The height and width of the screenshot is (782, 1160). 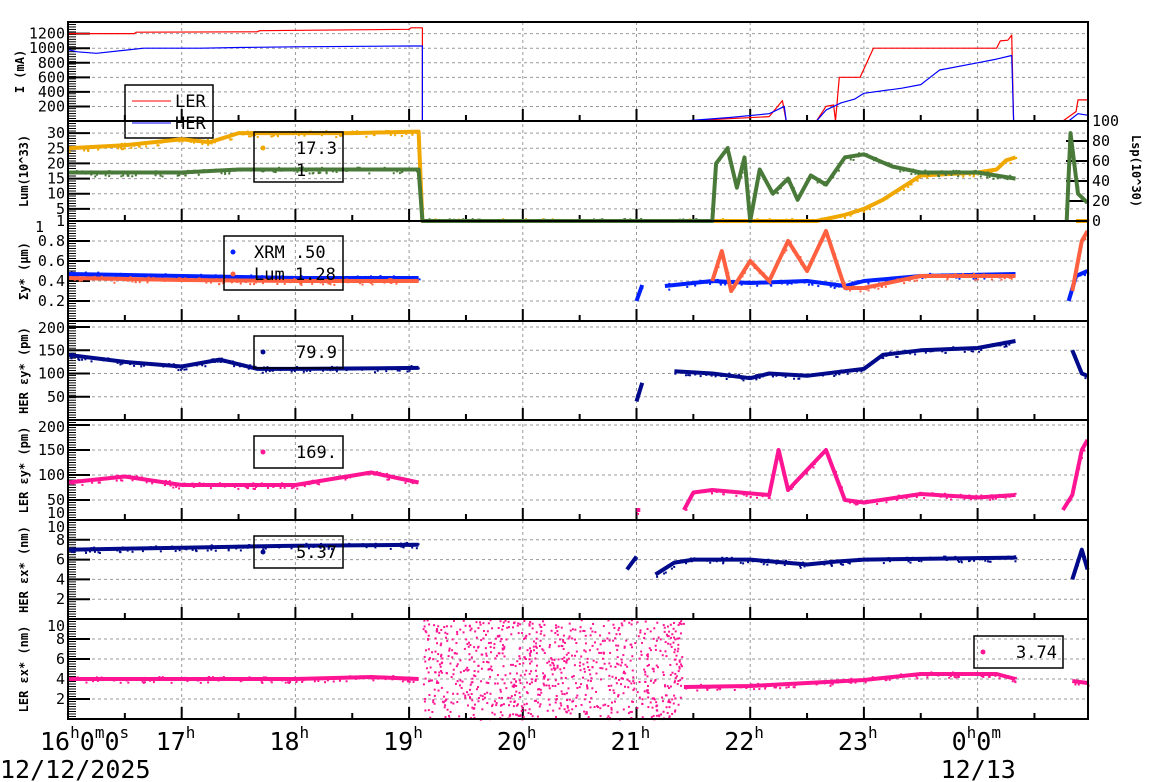 I want to click on x-tick-label: 16h0m0s, so click(x=84, y=739).